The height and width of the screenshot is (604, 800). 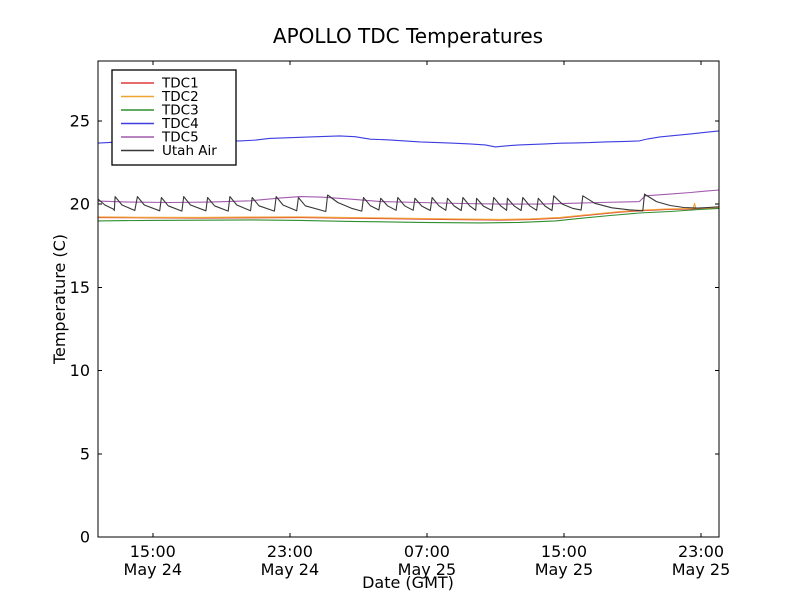 What do you see at coordinates (408, 177) in the screenshot?
I see `series-layer` at bounding box center [408, 177].